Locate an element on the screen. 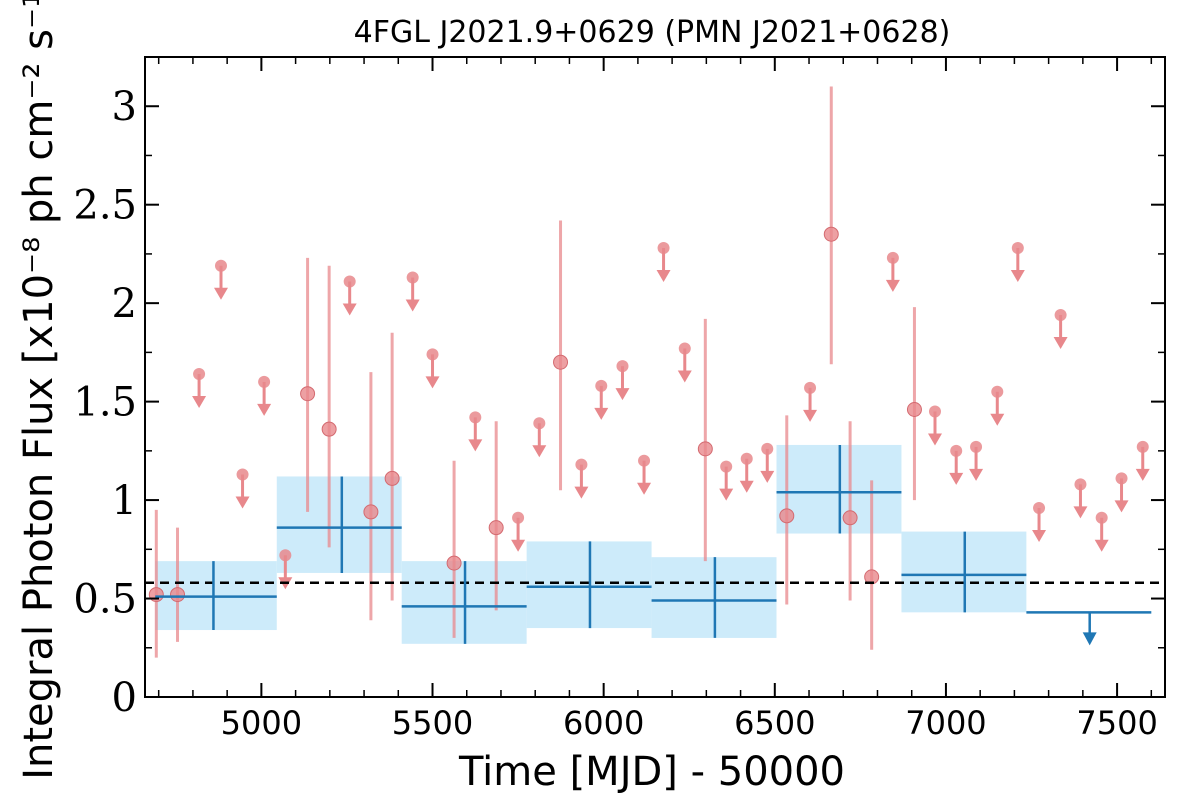 The width and height of the screenshot is (1200, 800). x-tick-label: 7000 is located at coordinates (945, 723).